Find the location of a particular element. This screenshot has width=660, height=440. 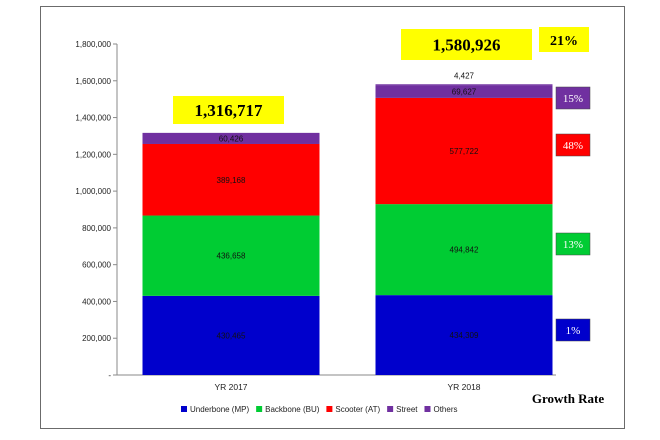

legend-label: Others is located at coordinates (445, 409).